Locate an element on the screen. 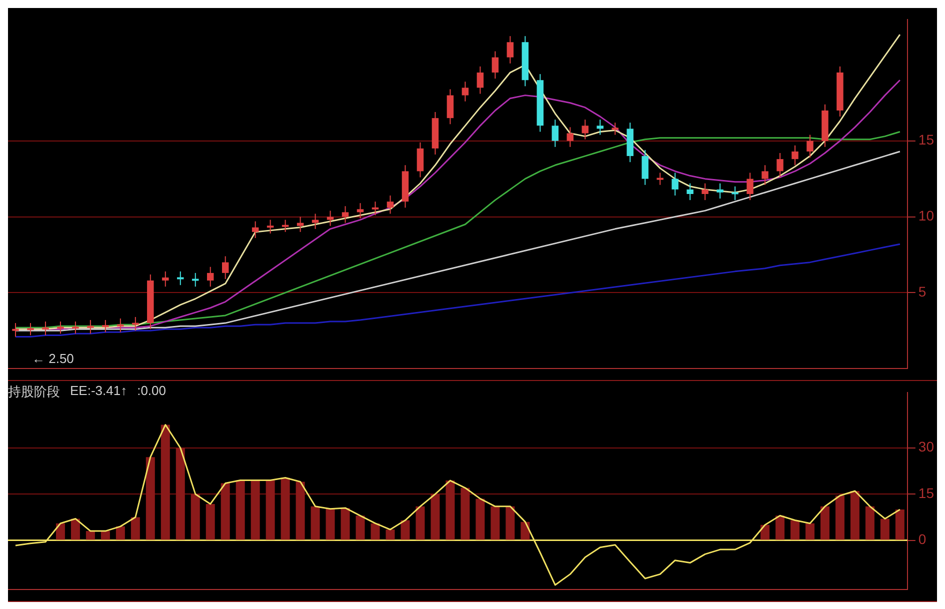 This screenshot has height=609, width=945. chart-title: 持股阶段 is located at coordinates (34, 392).